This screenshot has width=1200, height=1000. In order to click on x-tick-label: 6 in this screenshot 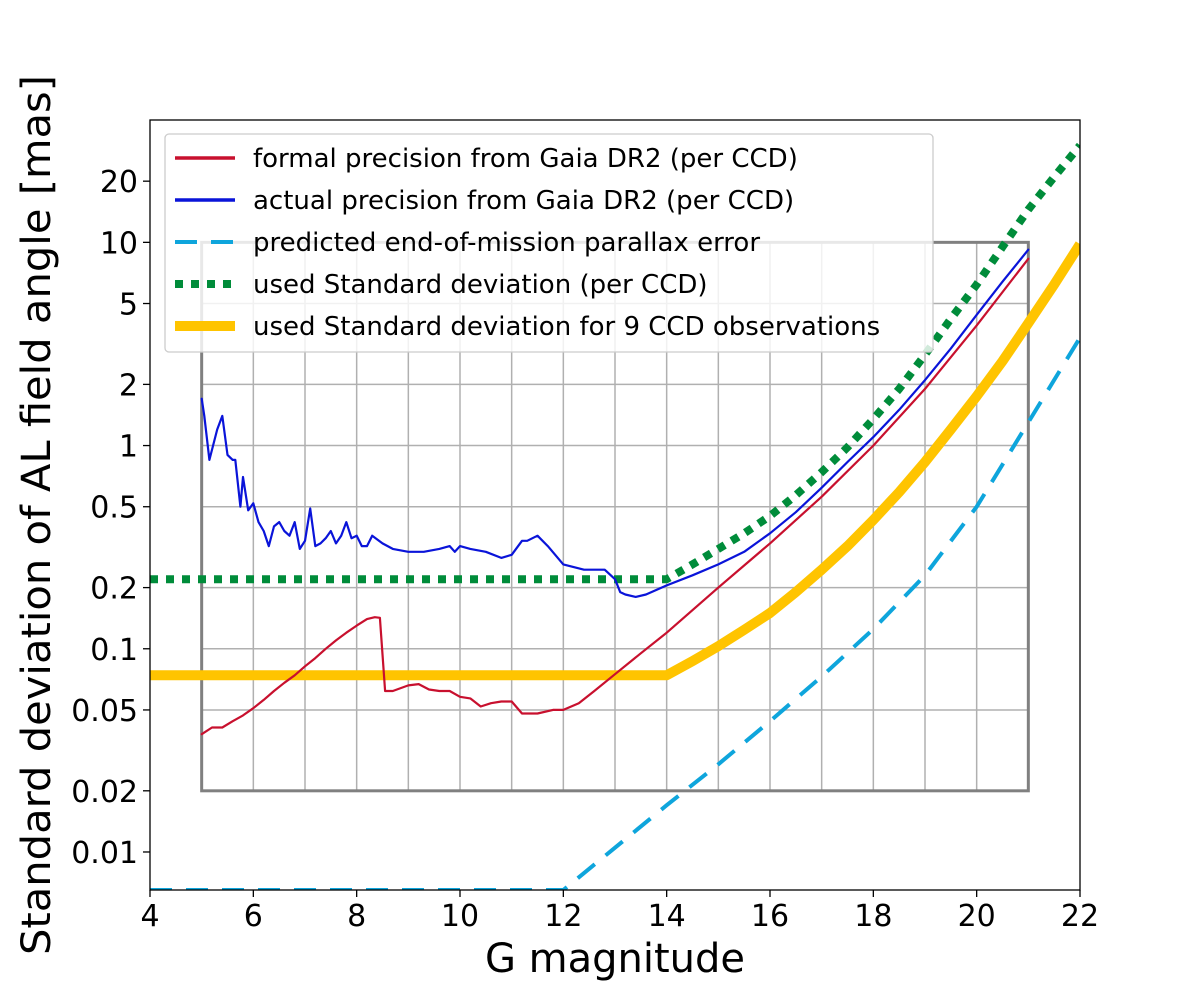, I will do `click(253, 916)`.